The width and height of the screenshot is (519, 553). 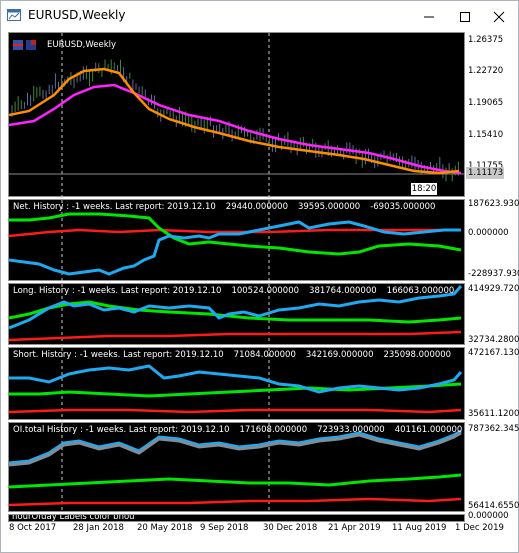 I want to click on long-scale-max: 414929.720, so click(x=493, y=289).